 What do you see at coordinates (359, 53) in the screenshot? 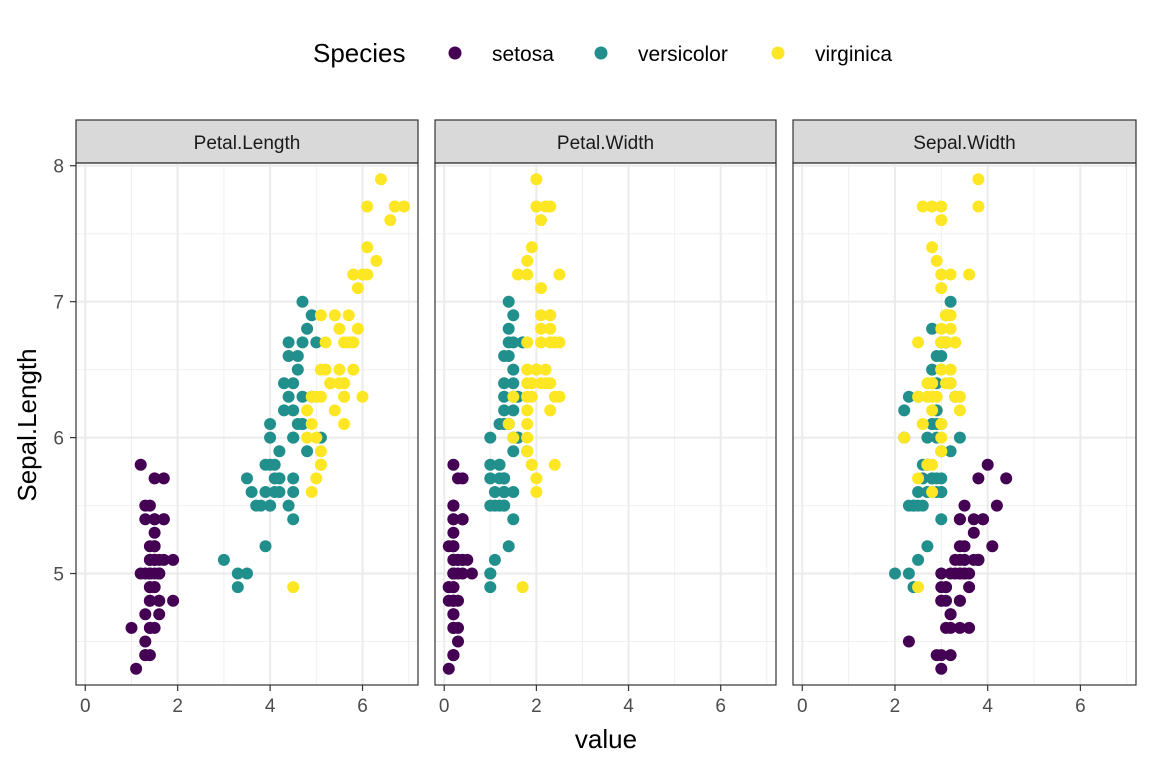
I see `legend-title: Species` at bounding box center [359, 53].